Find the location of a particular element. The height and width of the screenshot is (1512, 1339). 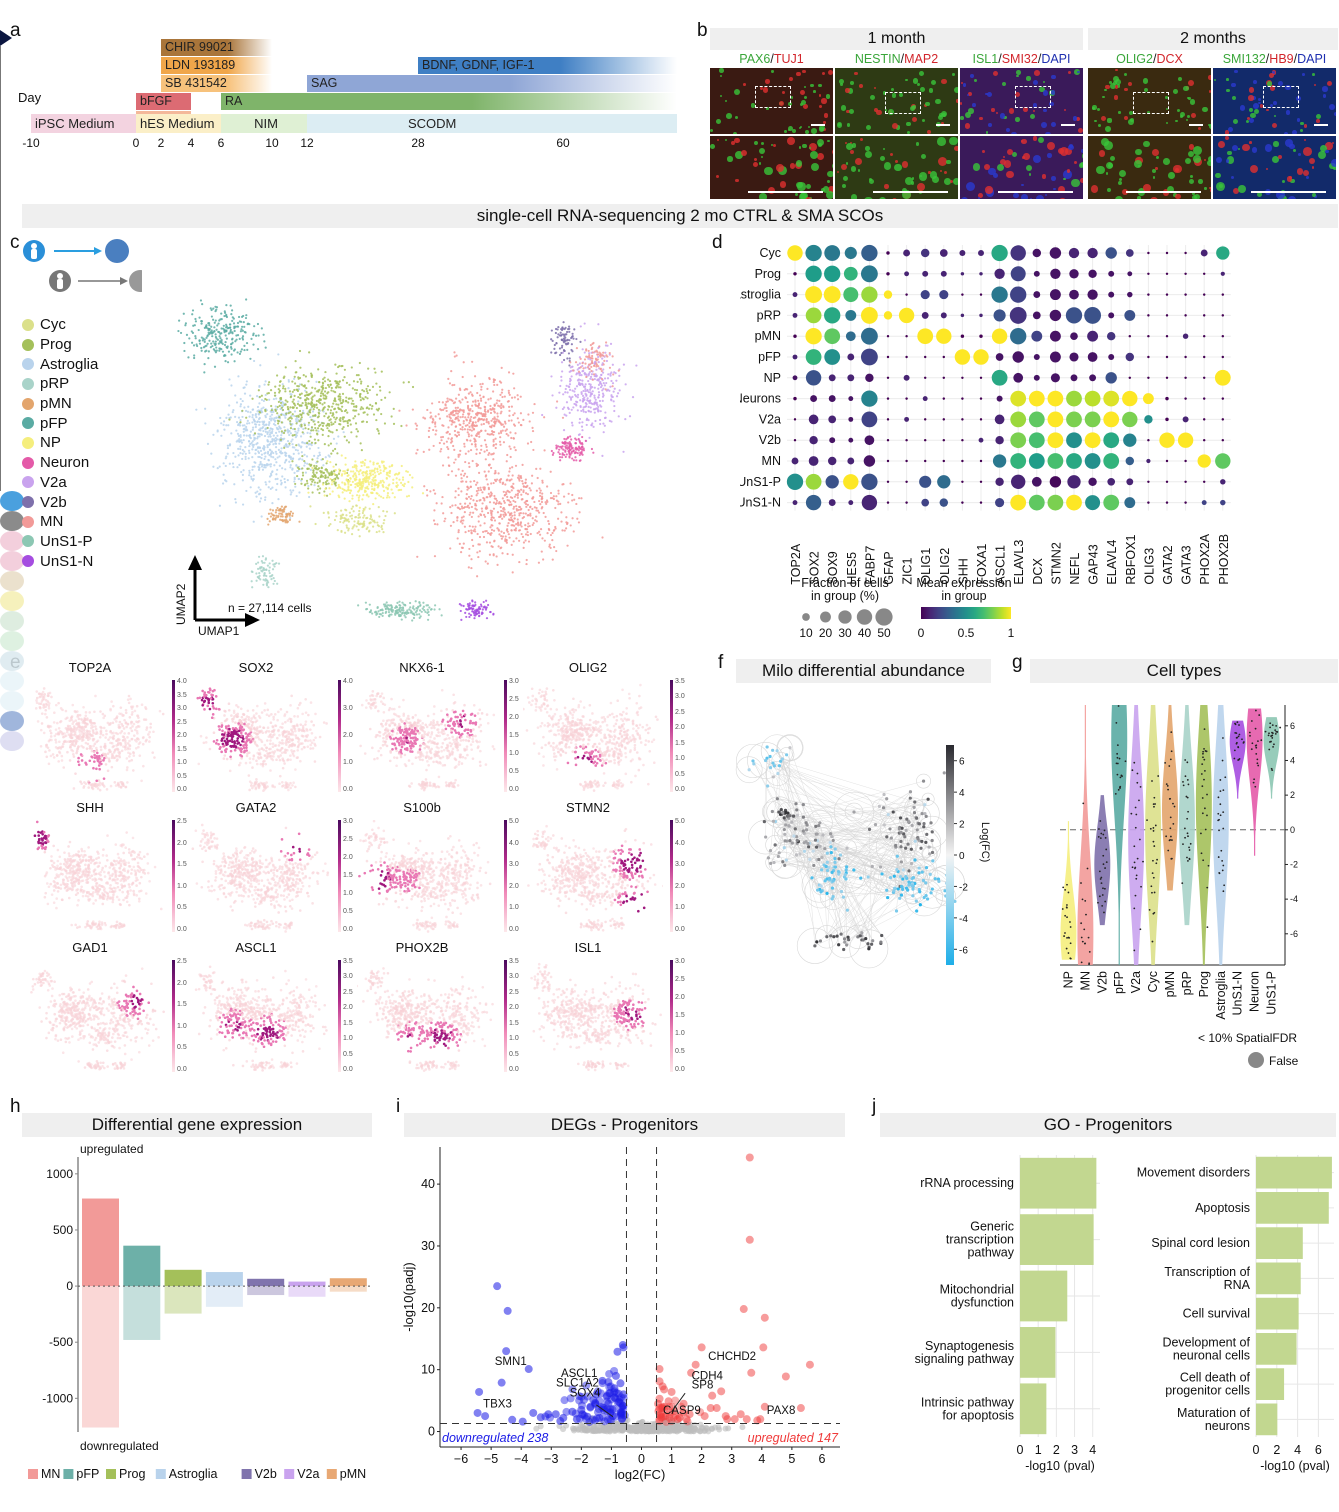

gene-tick-label: NEFL is located at coordinates (1075, 569).